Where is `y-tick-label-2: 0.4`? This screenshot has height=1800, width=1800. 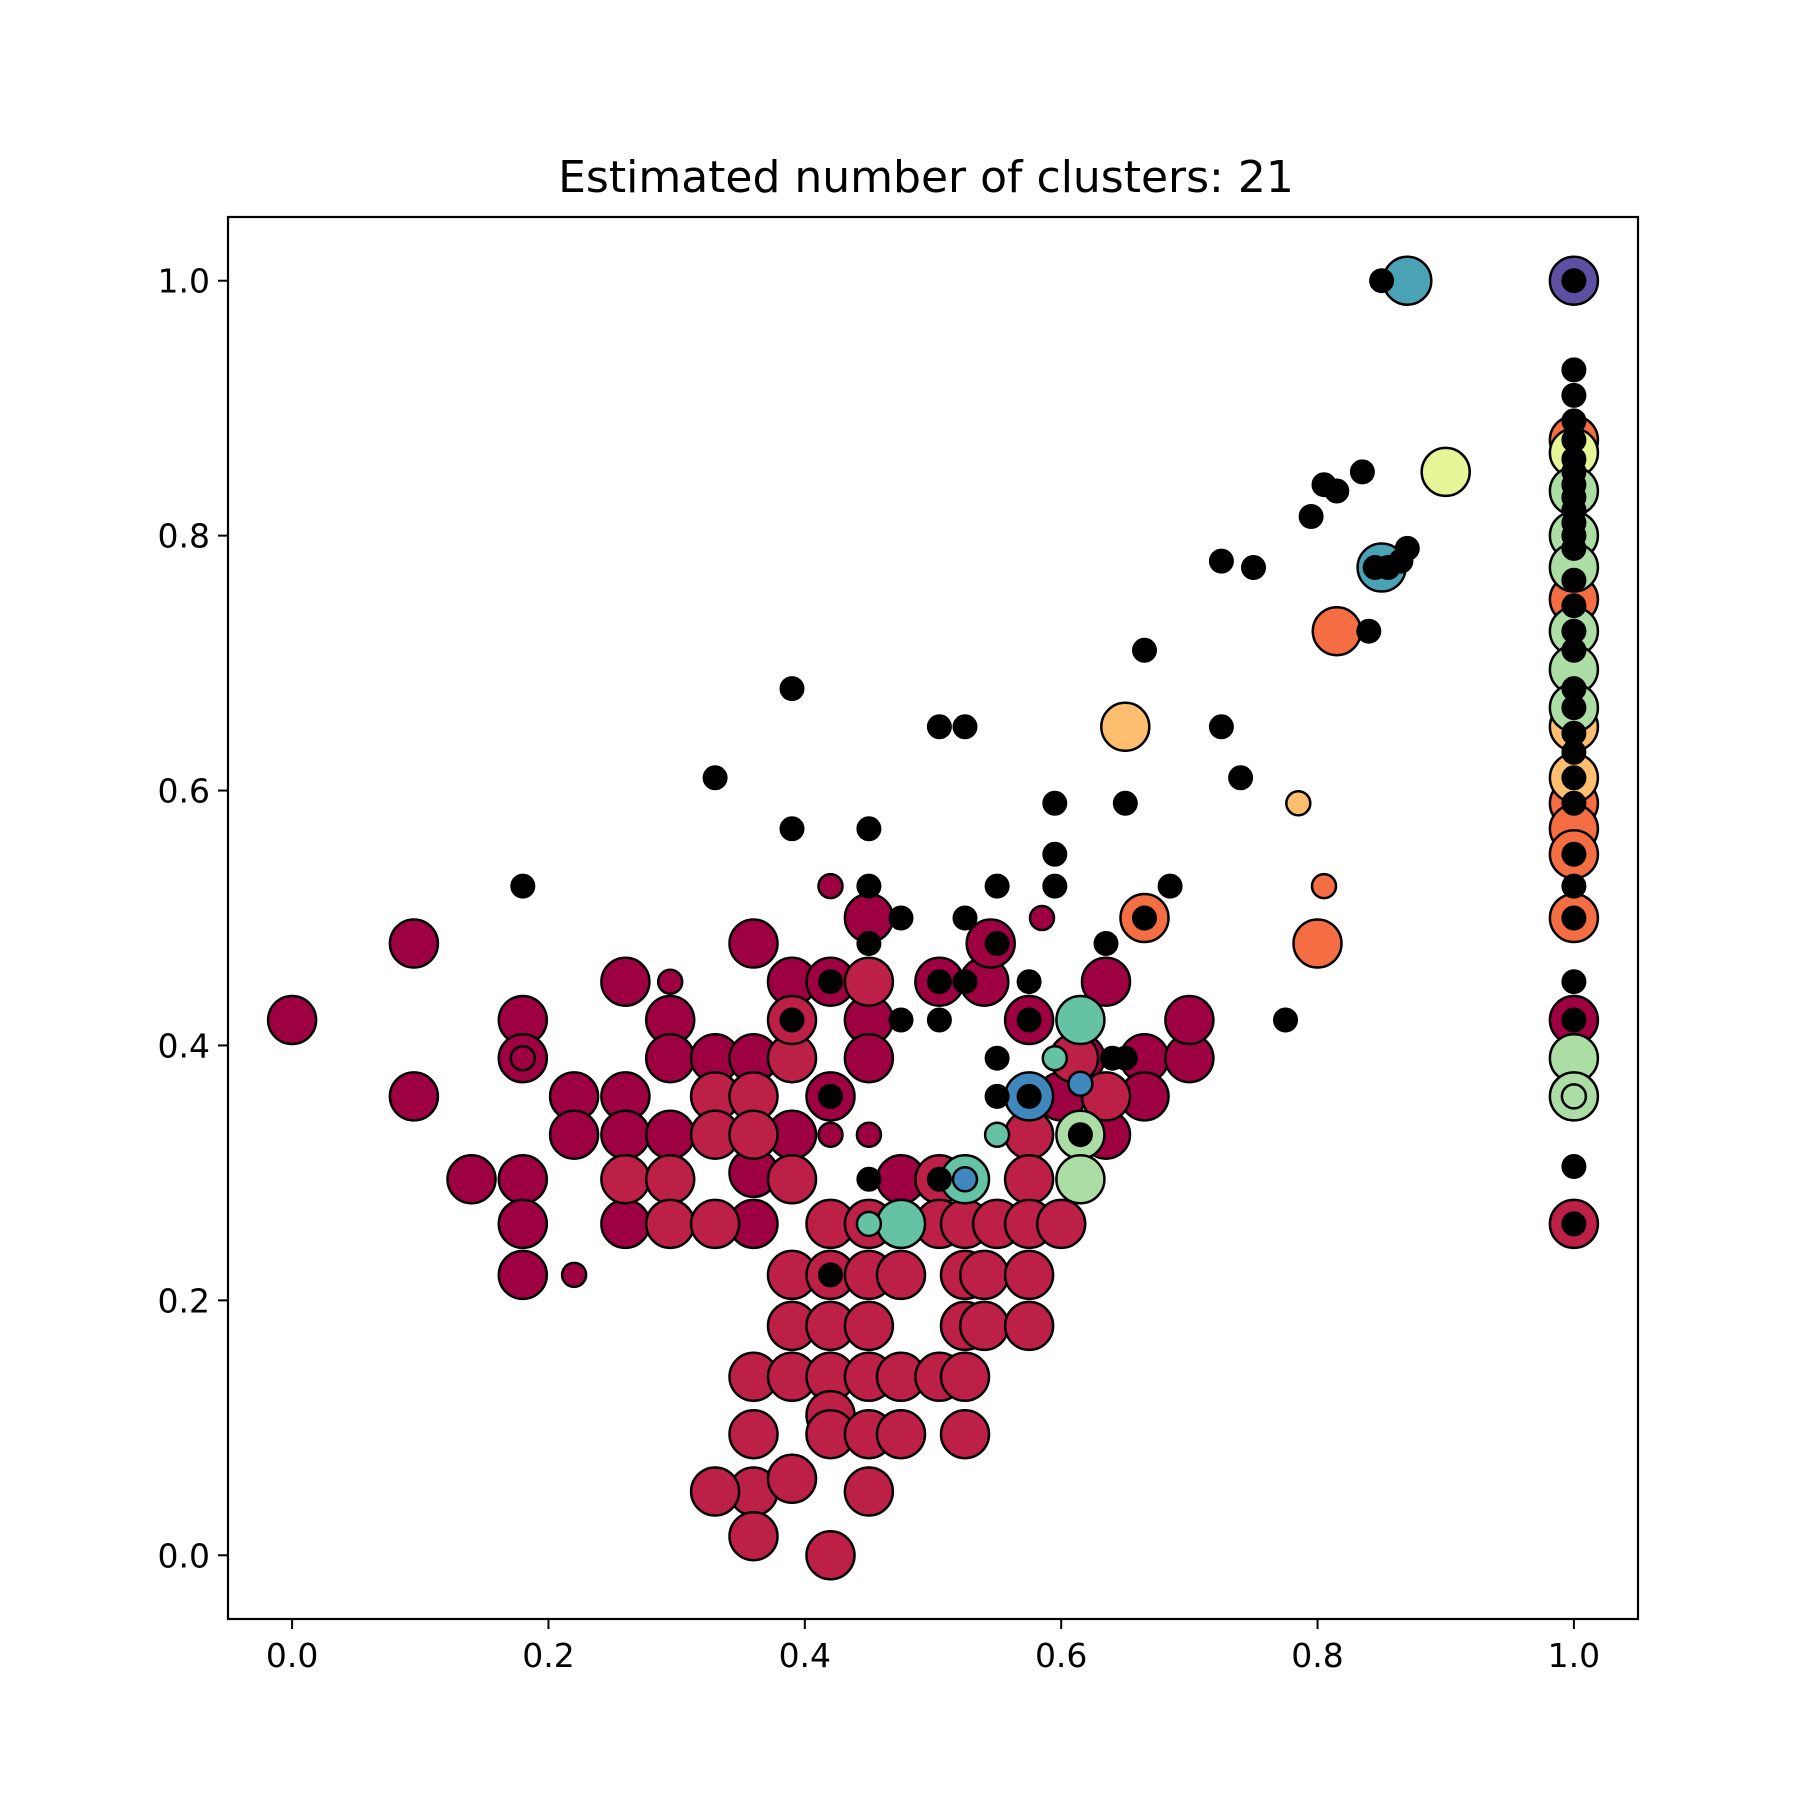
y-tick-label-2: 0.4 is located at coordinates (184, 1045).